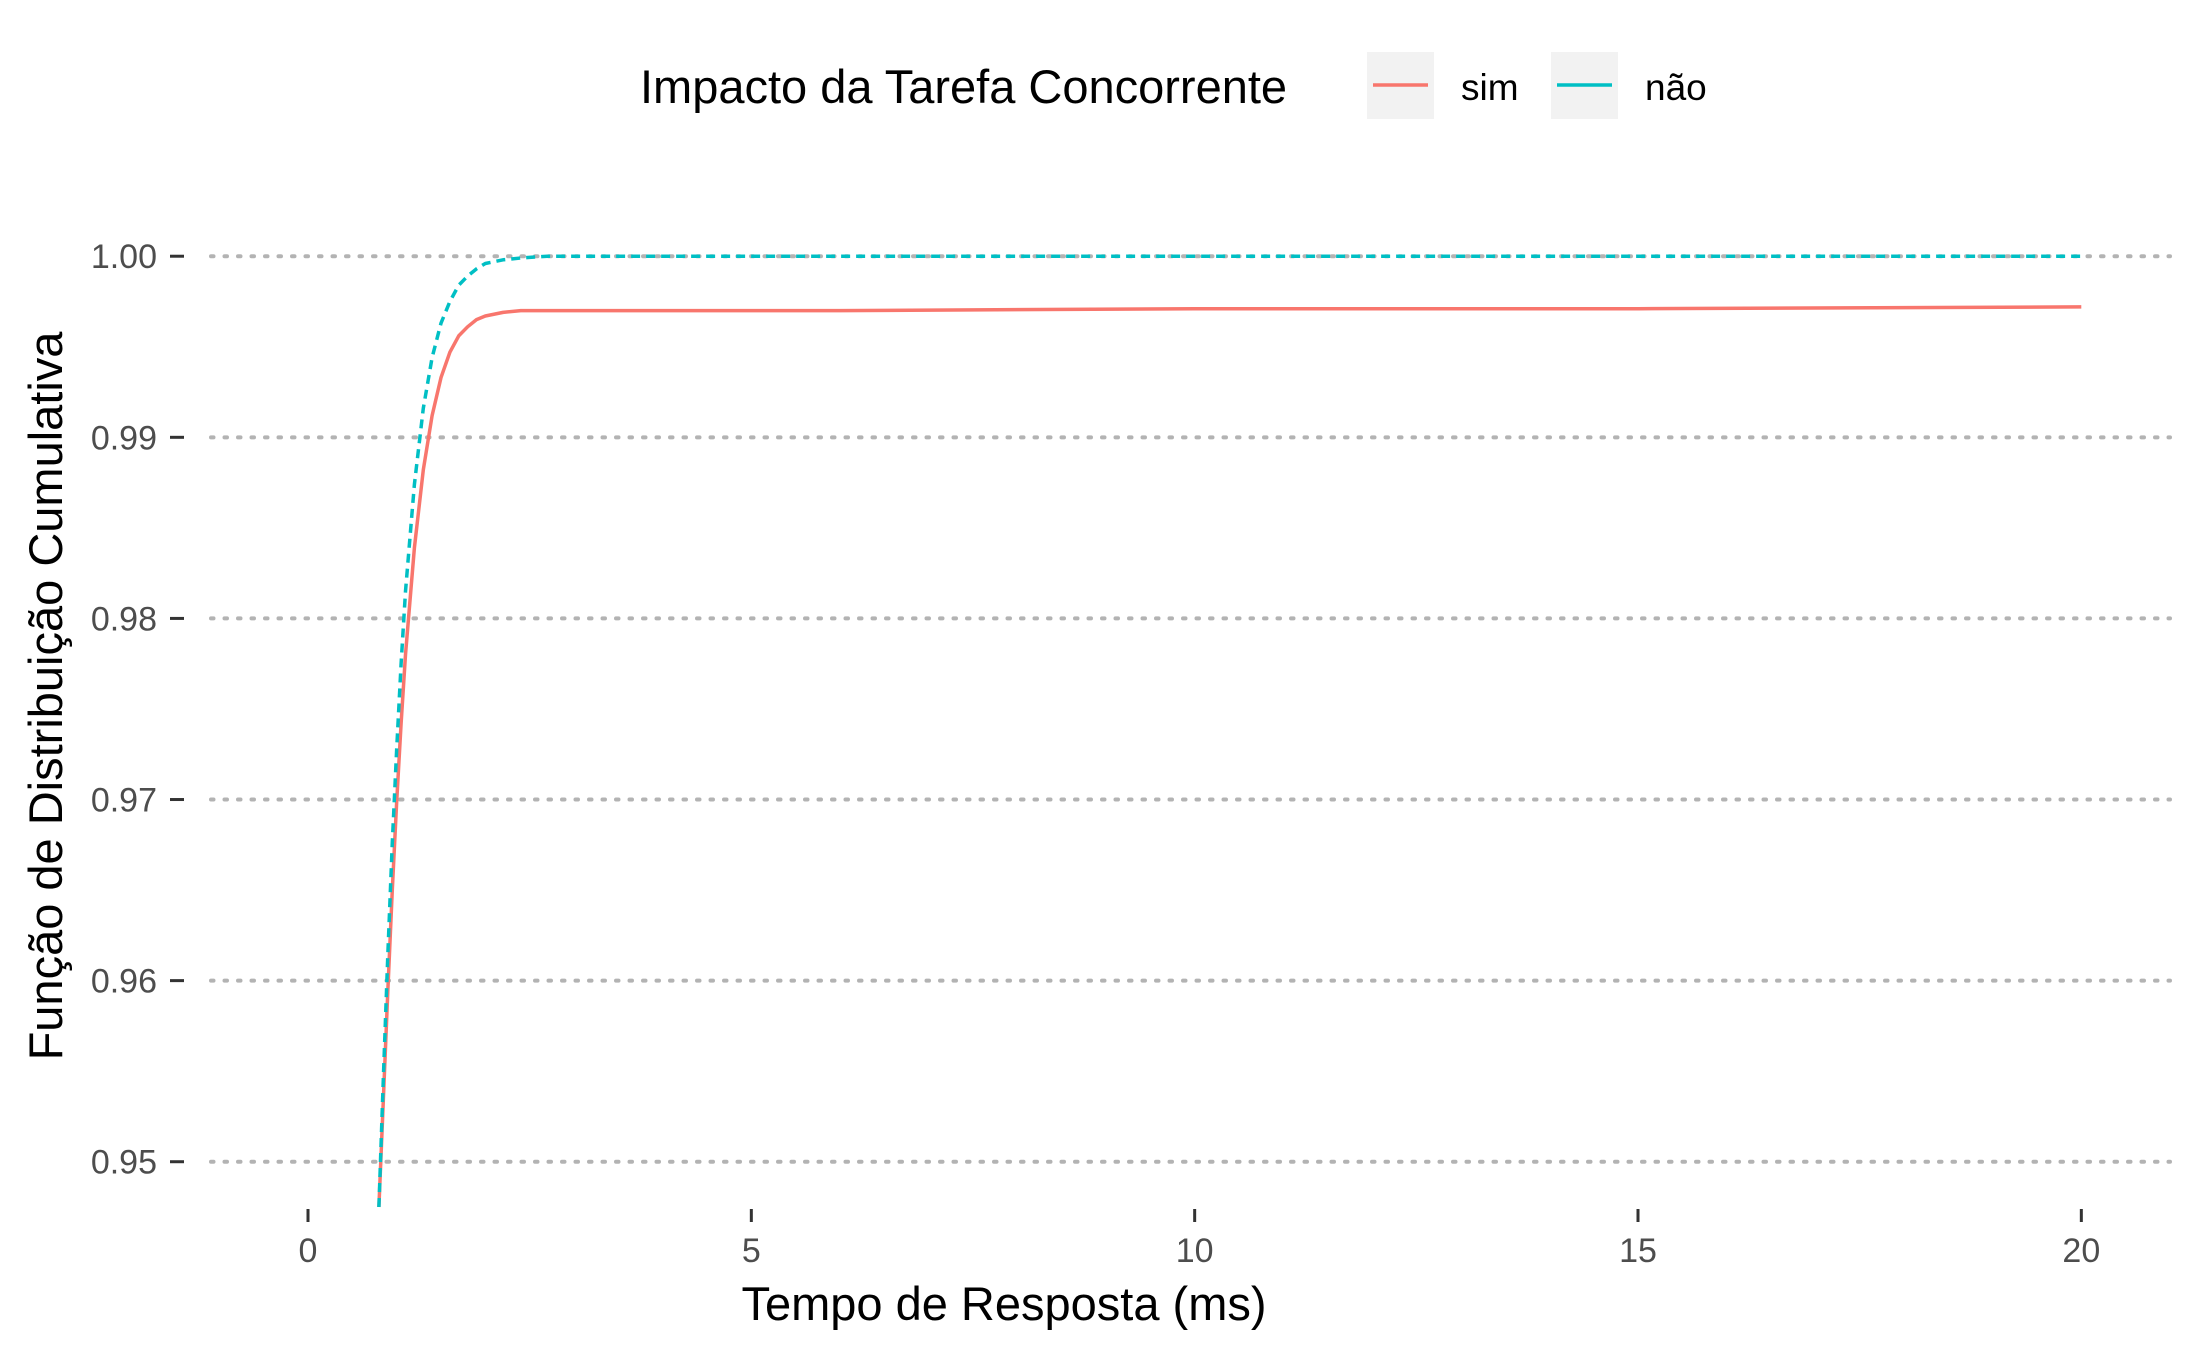 Image resolution: width=2187 pixels, height=1350 pixels. I want to click on y-axis-title: Função de Distribuição Cumulativa, so click(45, 696).